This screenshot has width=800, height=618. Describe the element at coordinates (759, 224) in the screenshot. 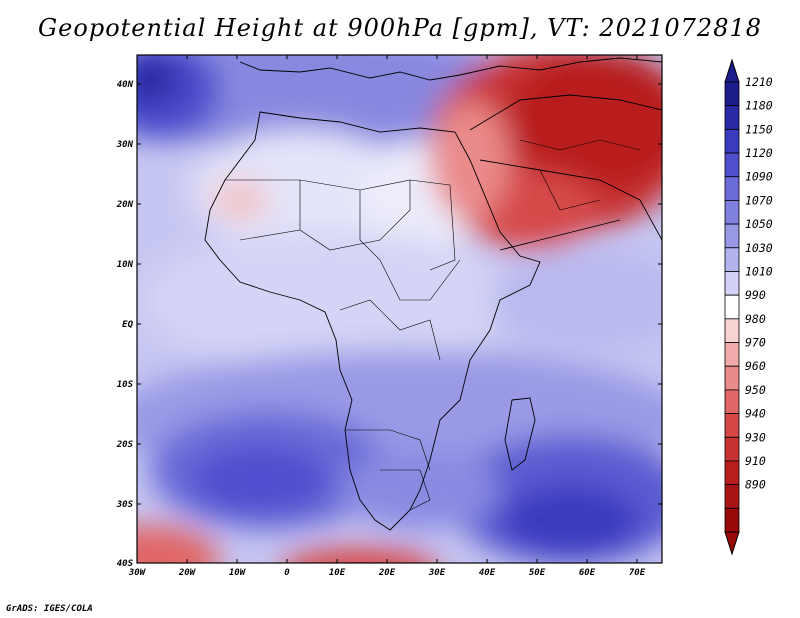

I see `colorbar-label: 1050` at that location.